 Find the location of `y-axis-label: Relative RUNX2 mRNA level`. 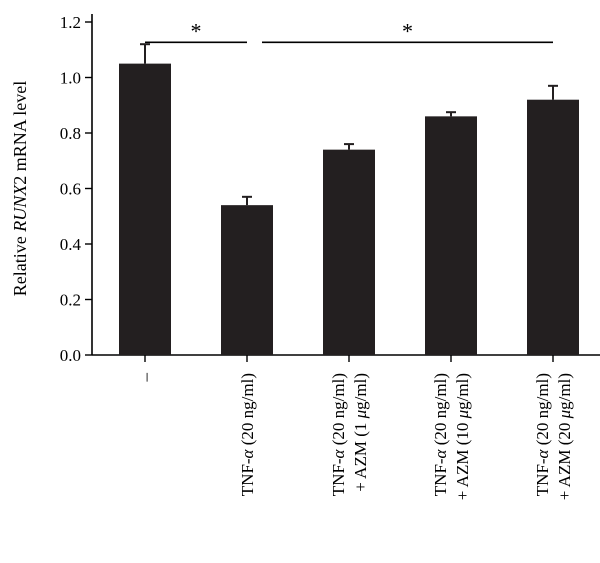

y-axis-label: Relative RUNX2 mRNA level is located at coordinates (20, 188).